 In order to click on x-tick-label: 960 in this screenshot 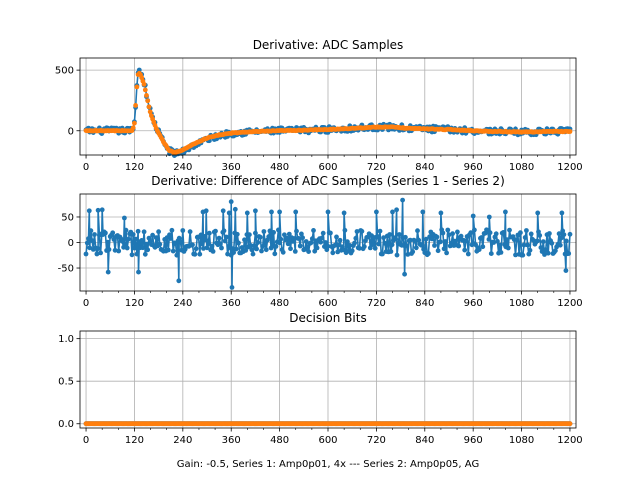, I will do `click(473, 167)`.